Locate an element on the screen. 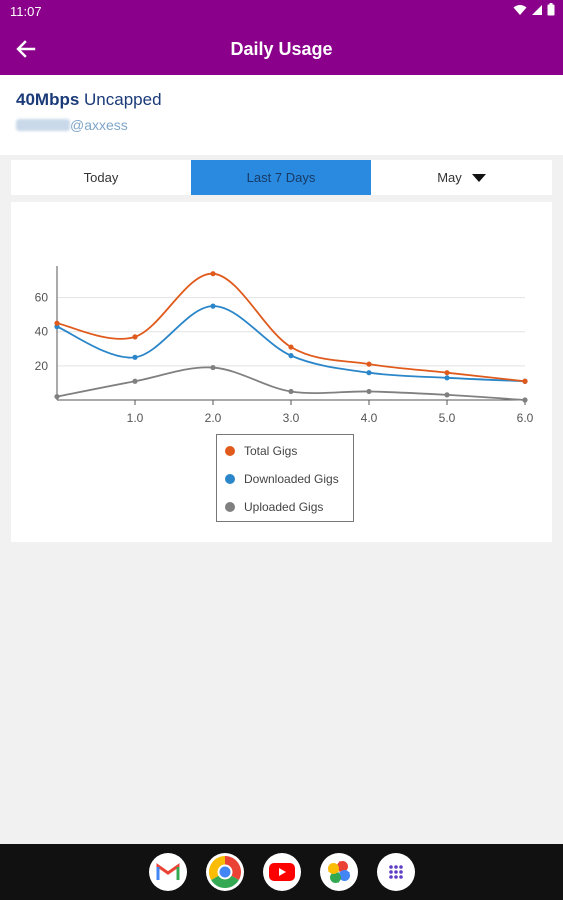 The height and width of the screenshot is (900, 563). status-icons is located at coordinates (534, 9).